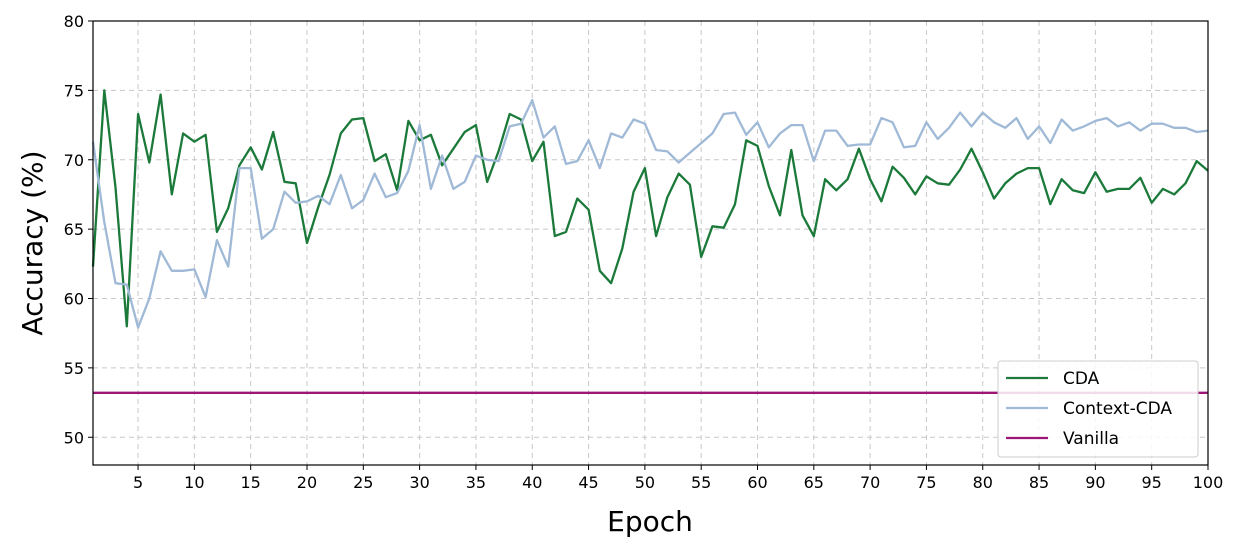  What do you see at coordinates (419, 482) in the screenshot?
I see `x-tick-label: 30` at bounding box center [419, 482].